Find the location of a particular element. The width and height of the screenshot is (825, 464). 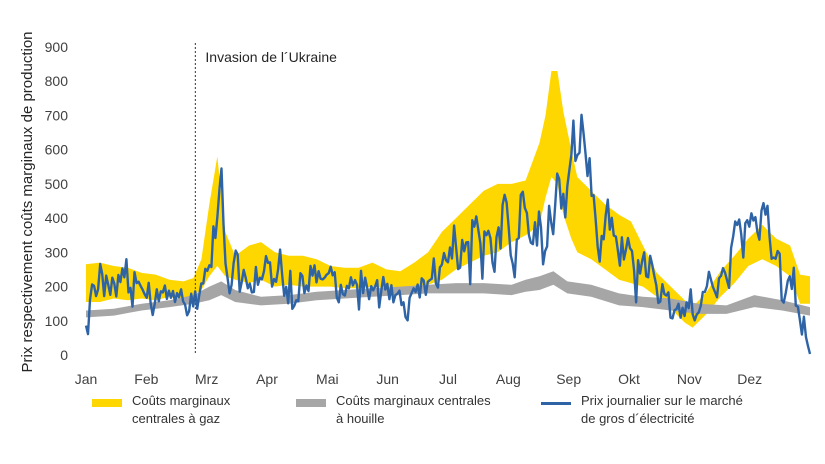

legend-item-coal: Coûts marginaux centrales à houille is located at coordinates (393, 412).